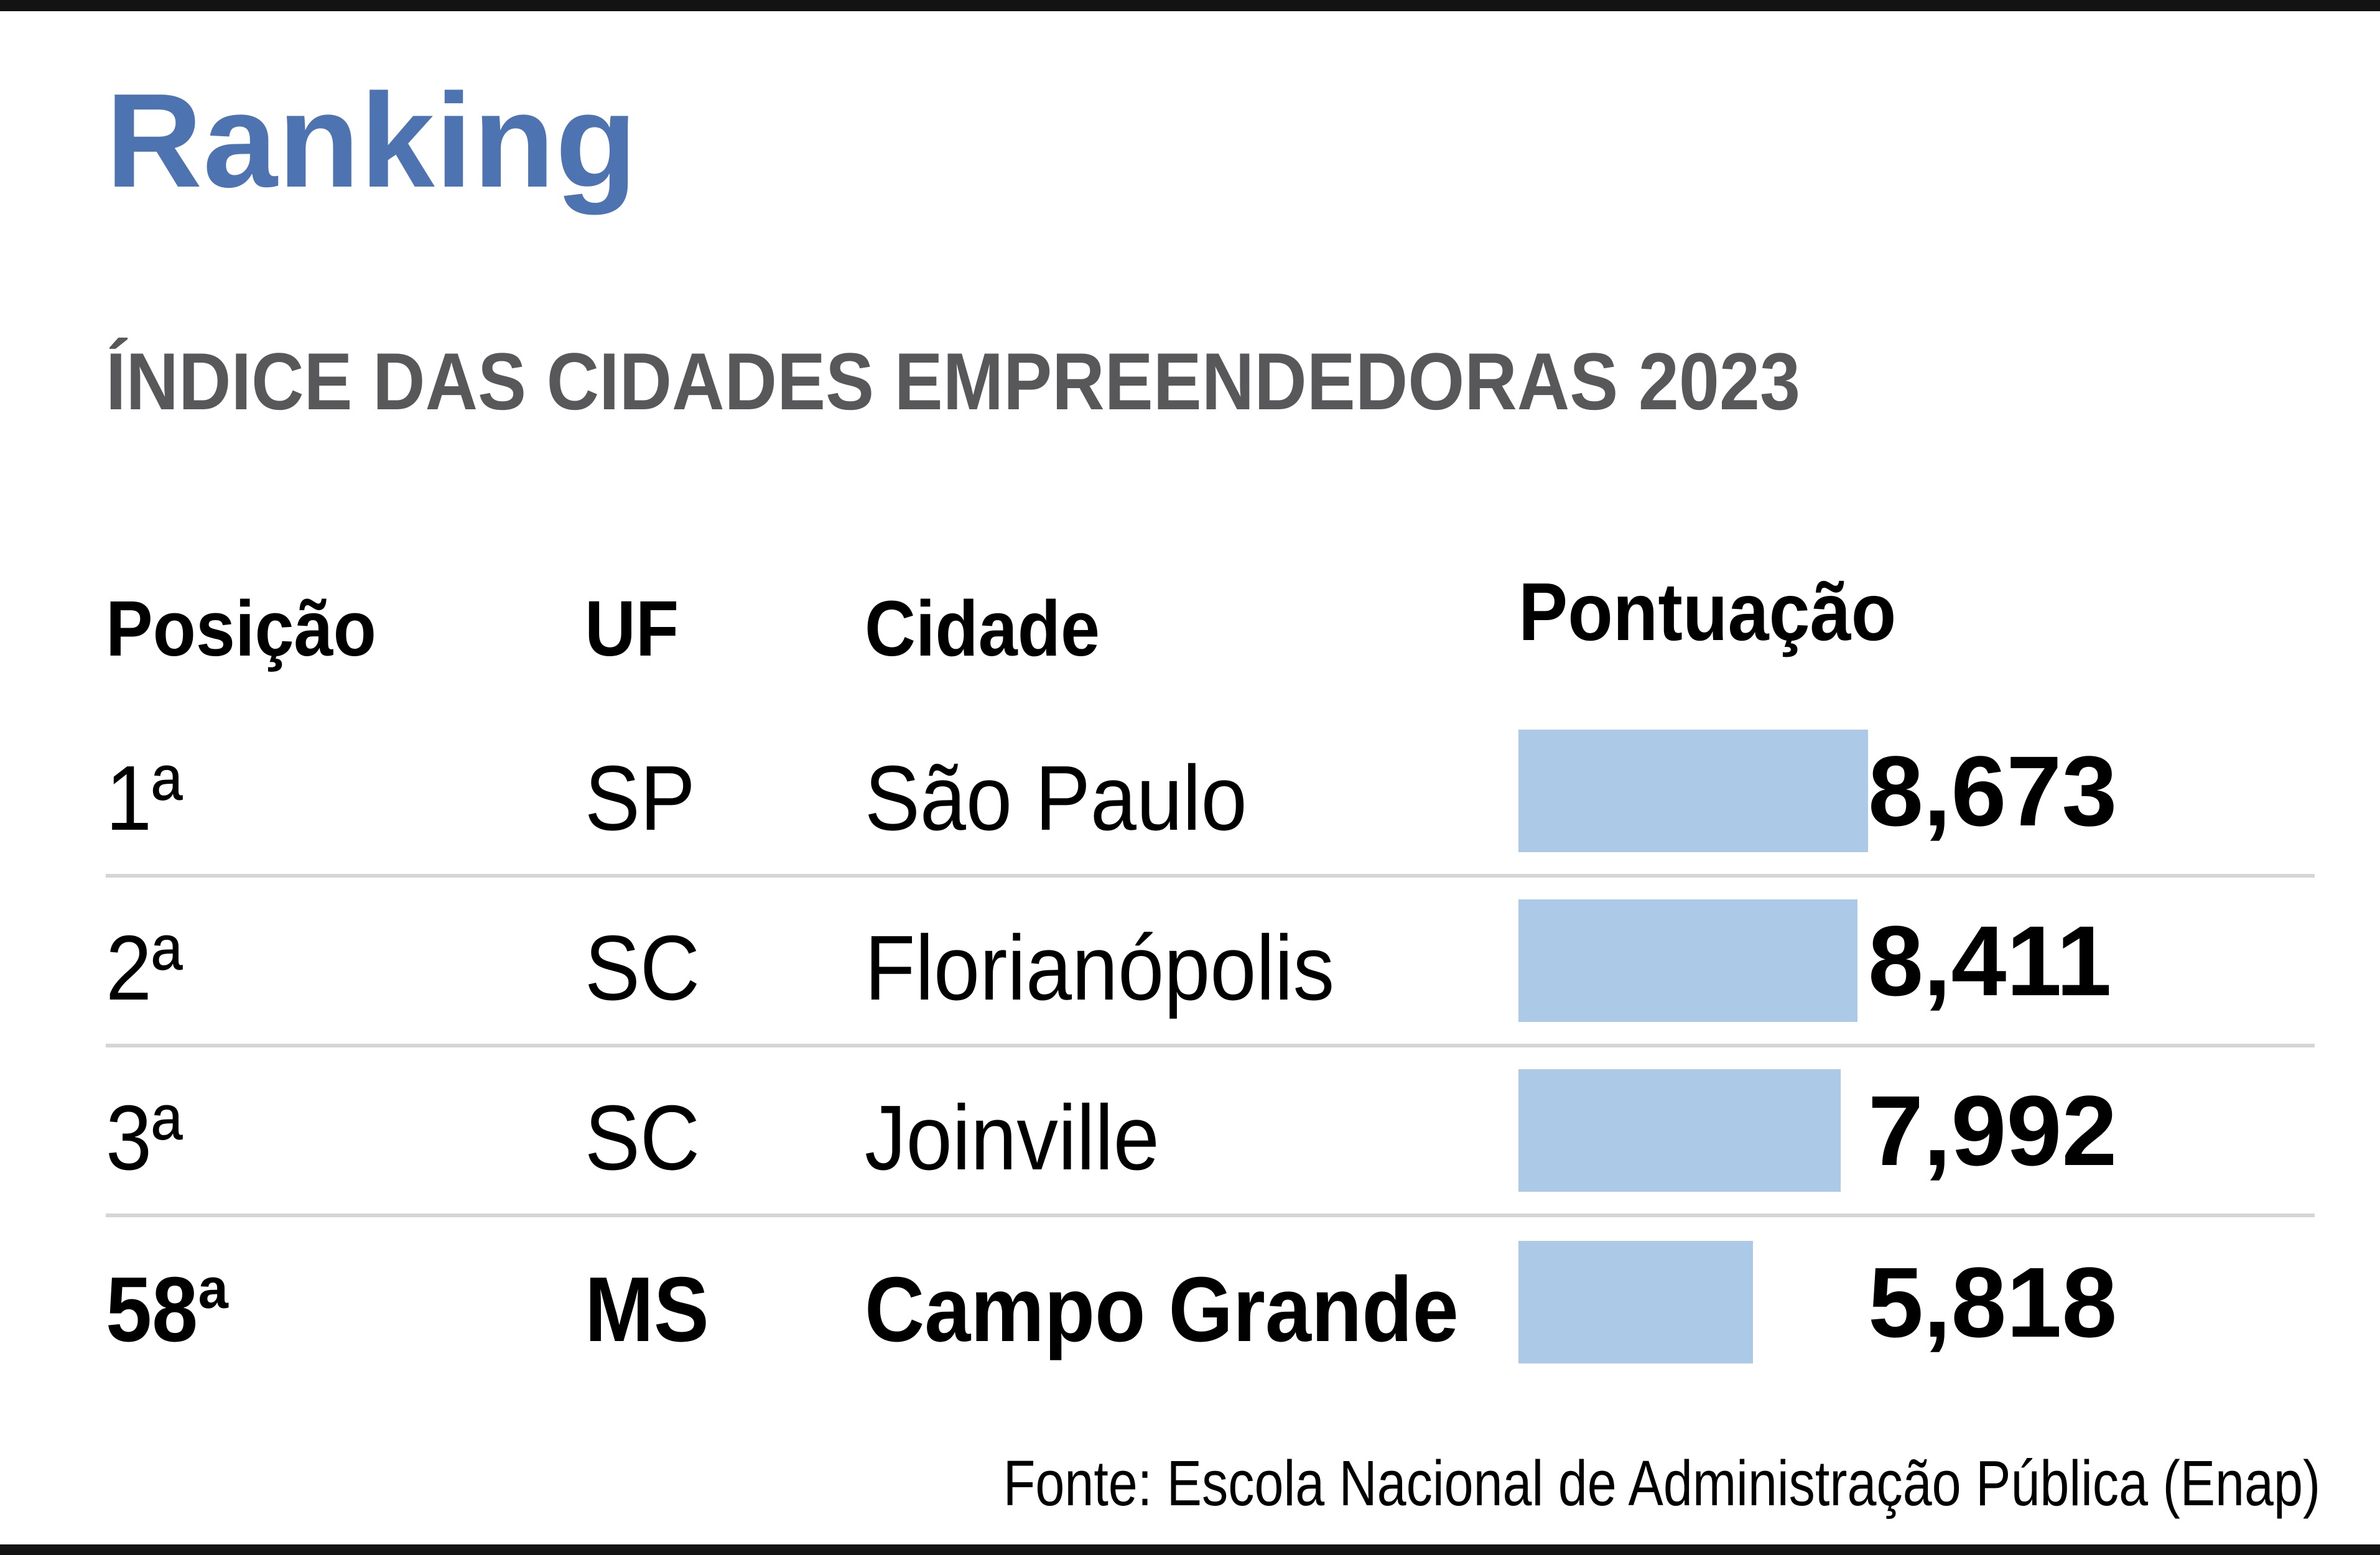 This screenshot has width=2380, height=1555. Describe the element at coordinates (632, 628) in the screenshot. I see `column-header-uf: UF` at that location.